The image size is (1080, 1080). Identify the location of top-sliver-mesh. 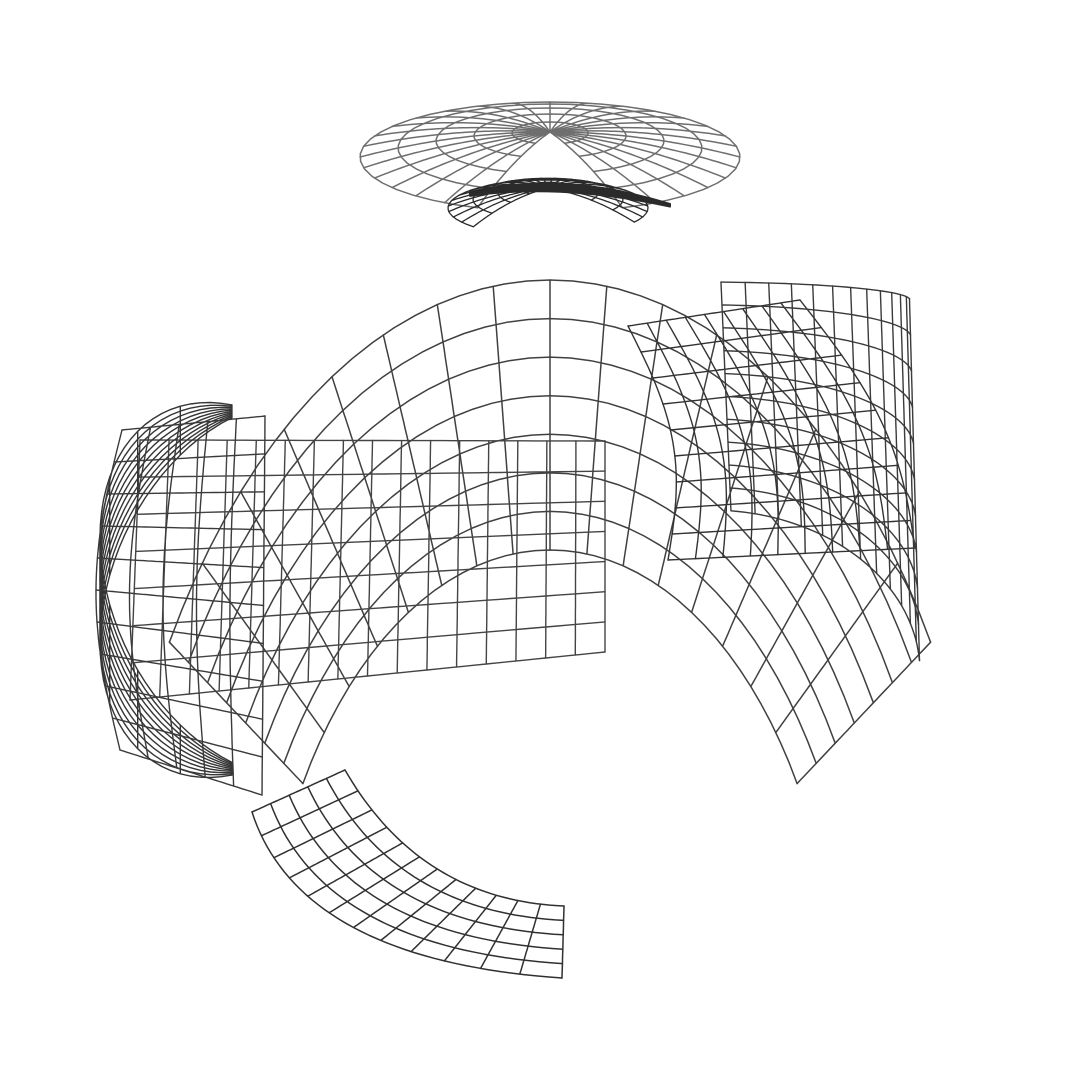
(570, 195).